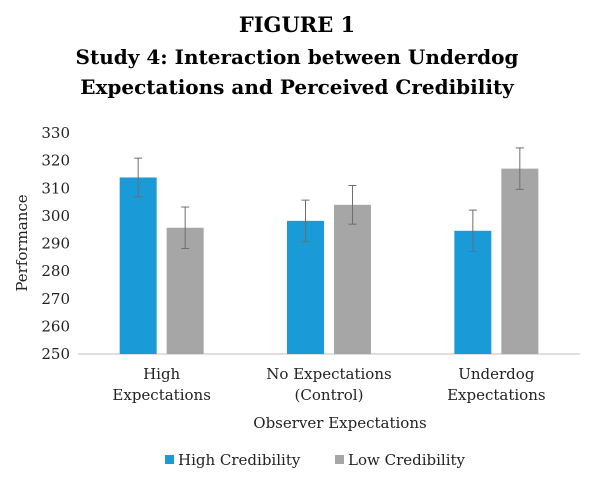 This screenshot has height=480, width=594. Describe the element at coordinates (55, 216) in the screenshot. I see `y-tick-label: 300` at that location.